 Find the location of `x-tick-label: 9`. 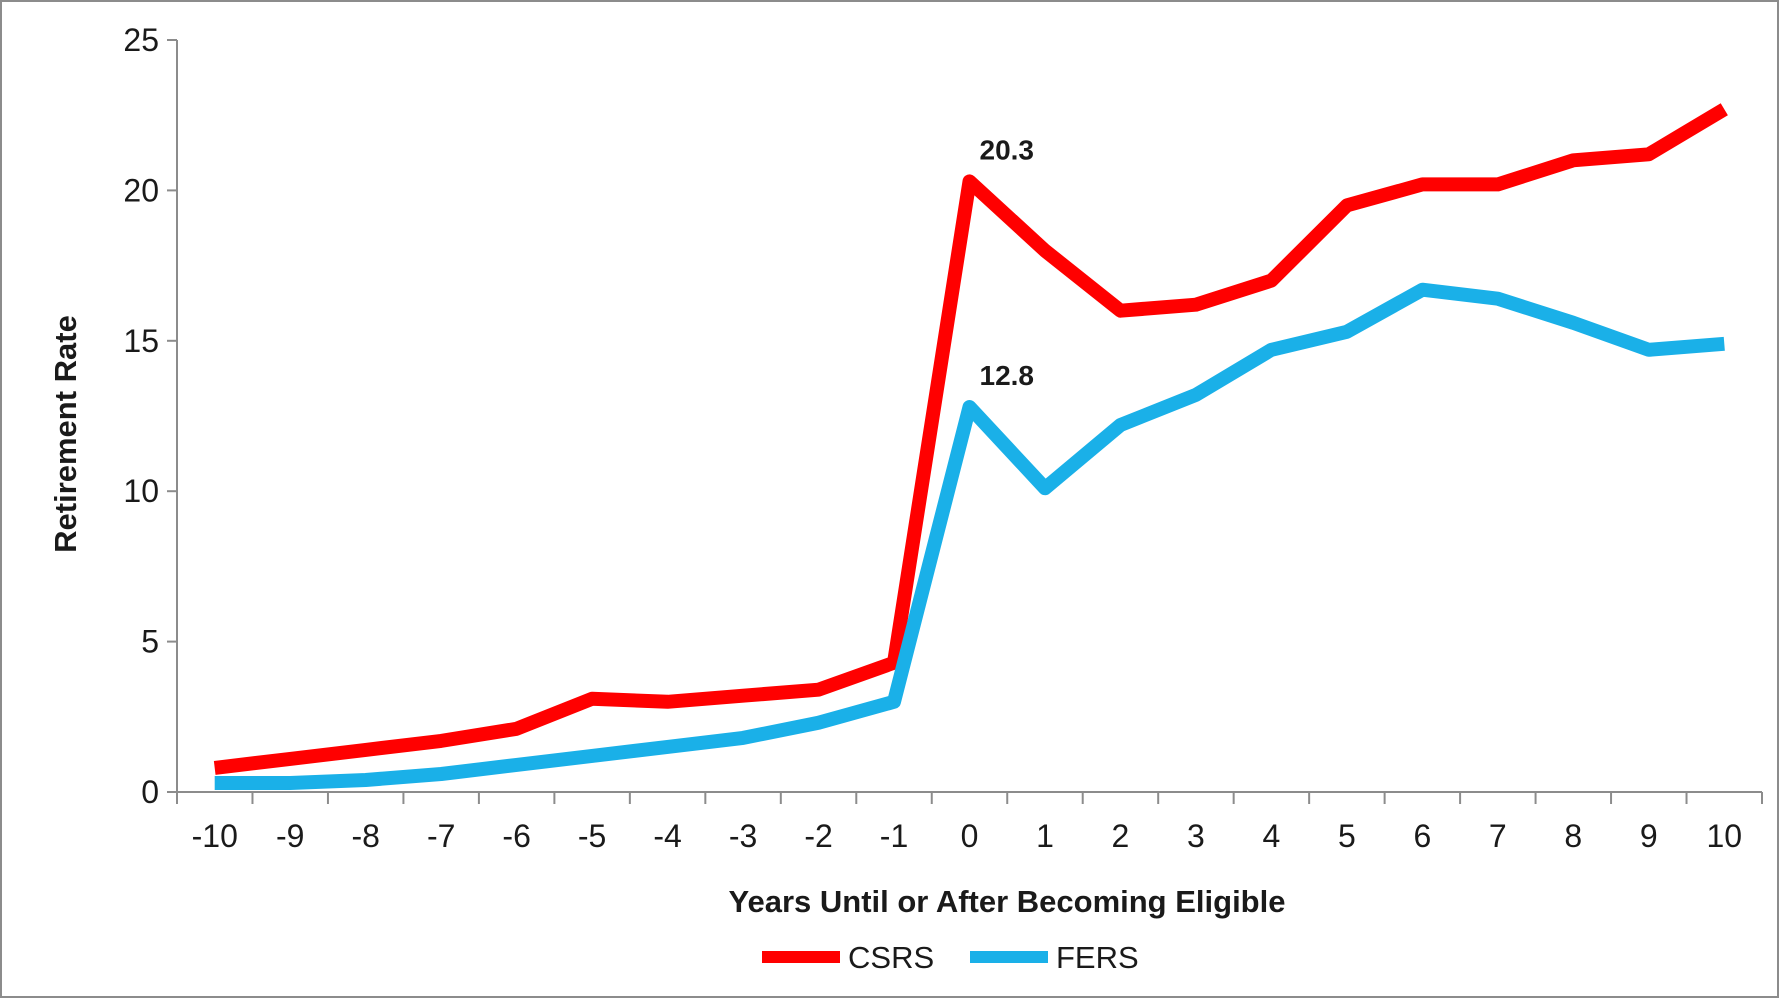

x-tick-label: 9 is located at coordinates (1649, 836).